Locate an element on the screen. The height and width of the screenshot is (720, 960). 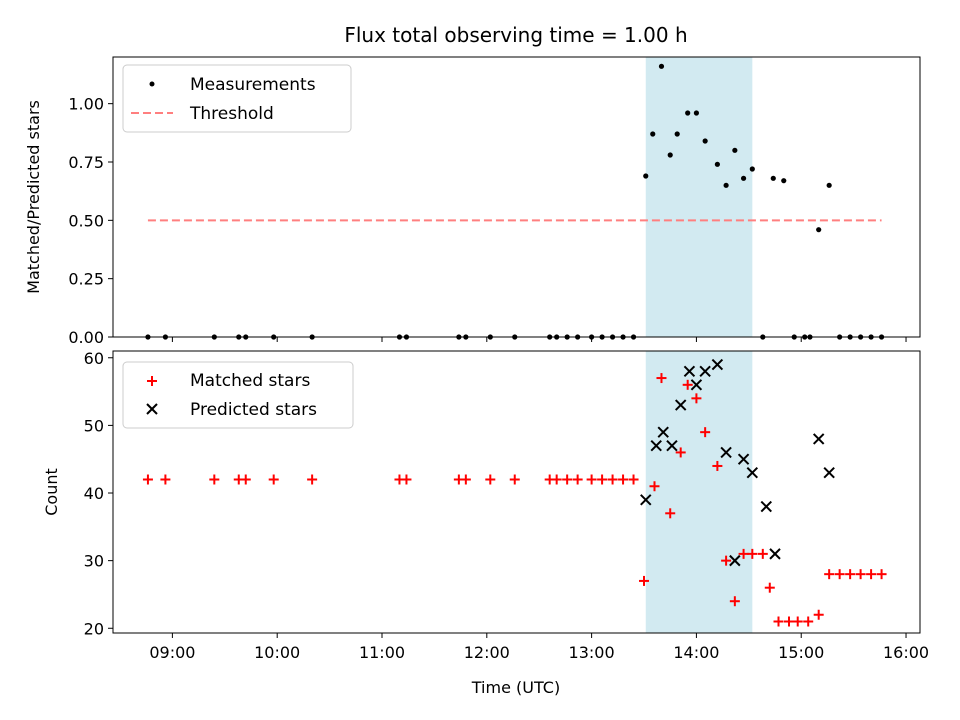
x-tick-label: 11:00 is located at coordinates (382, 652).